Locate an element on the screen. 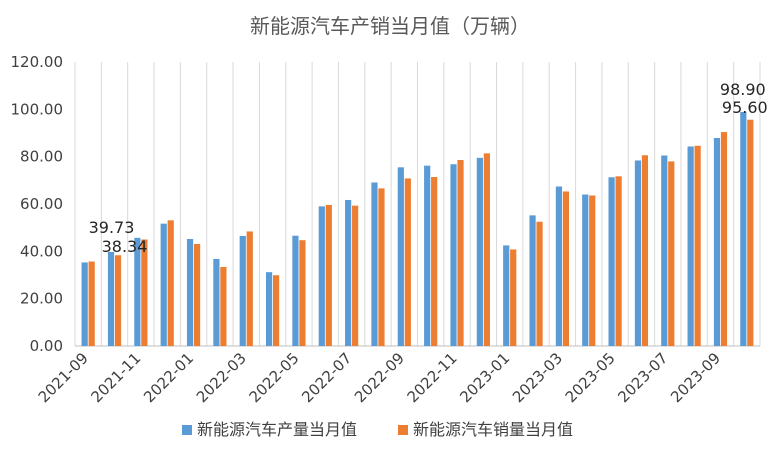 The image size is (780, 457). data-label: 98.90 is located at coordinates (743, 89).